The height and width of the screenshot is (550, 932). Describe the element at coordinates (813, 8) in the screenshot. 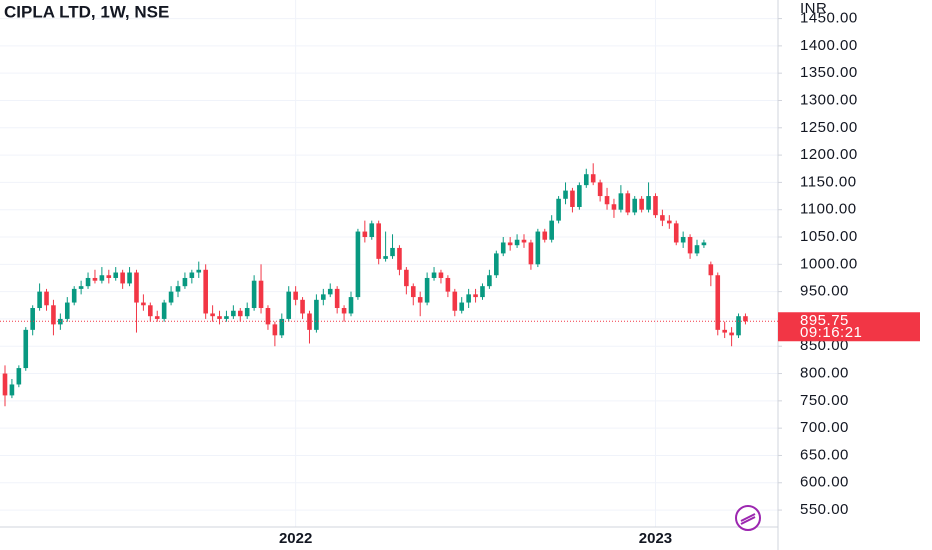

I see `currency-label: INR` at that location.